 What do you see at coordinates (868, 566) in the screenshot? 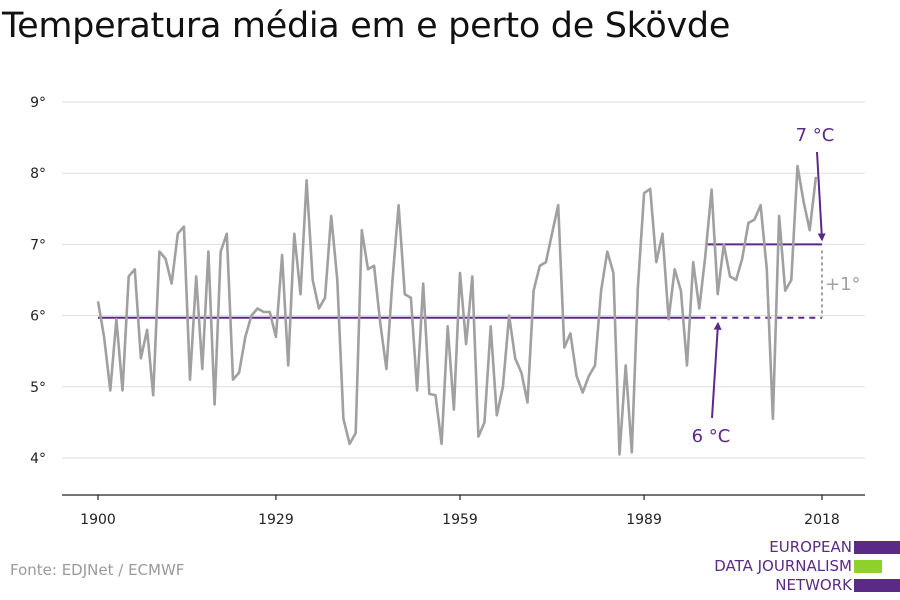
I see `logo-bar-green` at bounding box center [868, 566].